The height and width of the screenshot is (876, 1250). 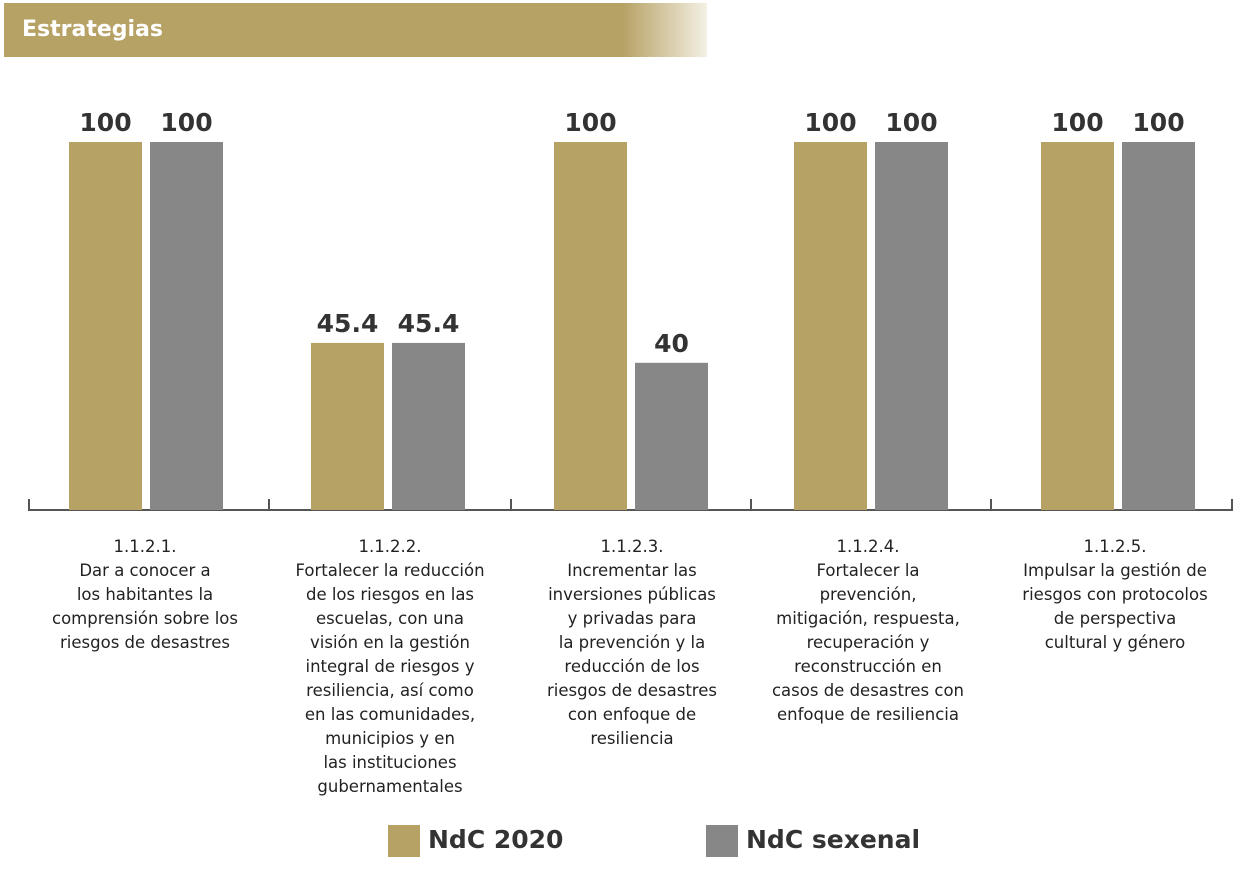 I want to click on legend-label-ndc-sexenal: NdC sexenal, so click(x=833, y=839).